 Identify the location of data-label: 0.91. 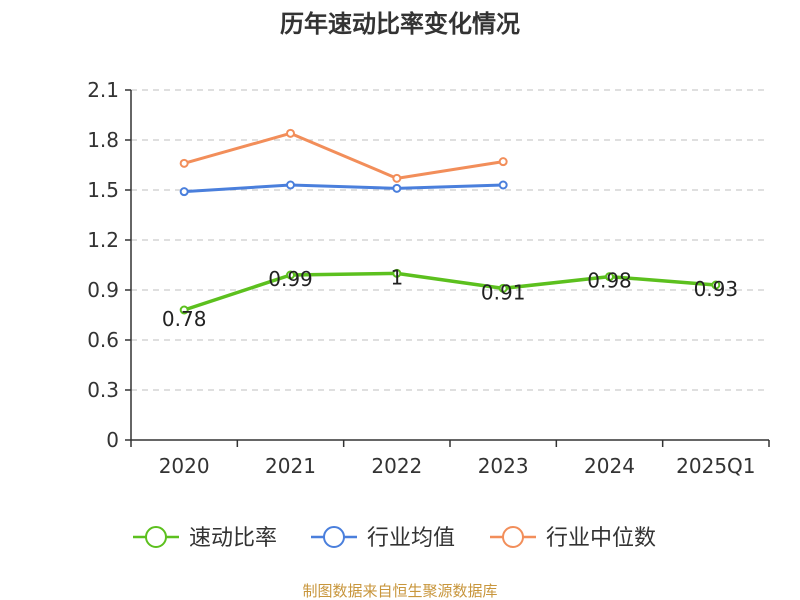
(503, 292).